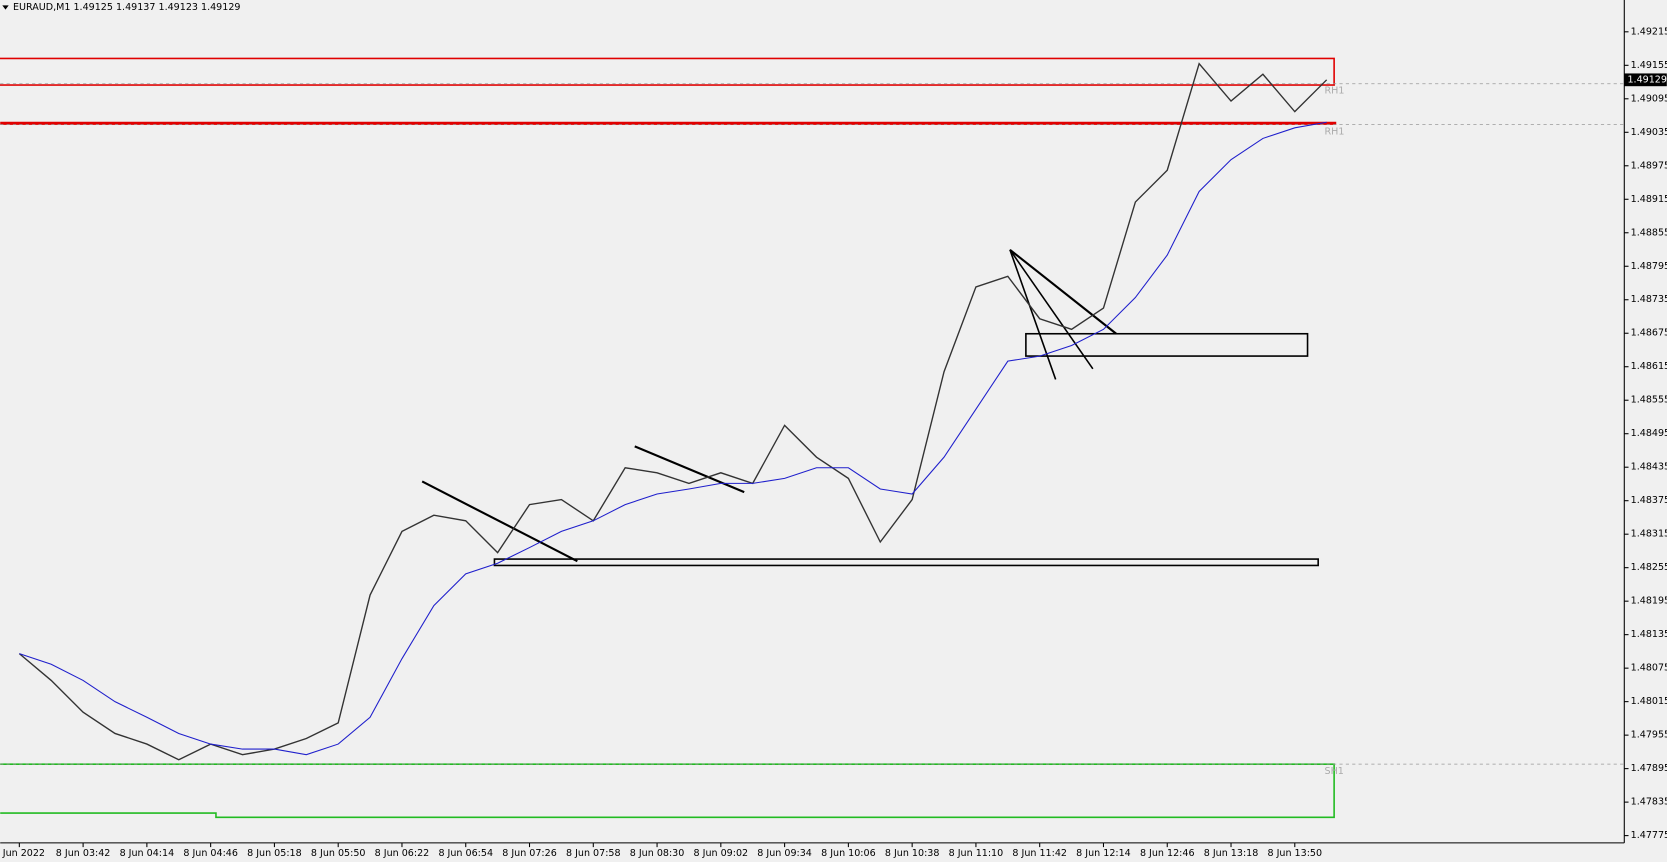 The width and height of the screenshot is (1667, 862). I want to click on x-tick-label: 8 Jun 07:26, so click(529, 853).